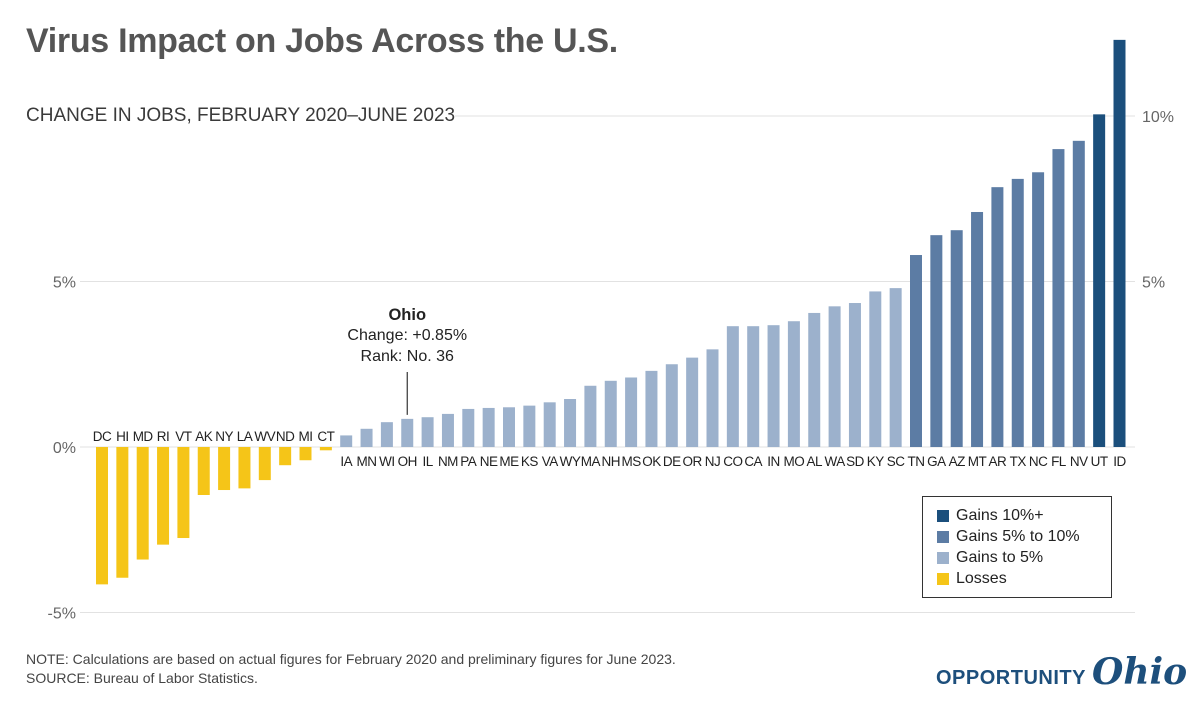  What do you see at coordinates (753, 386) in the screenshot?
I see `bar-ca` at bounding box center [753, 386].